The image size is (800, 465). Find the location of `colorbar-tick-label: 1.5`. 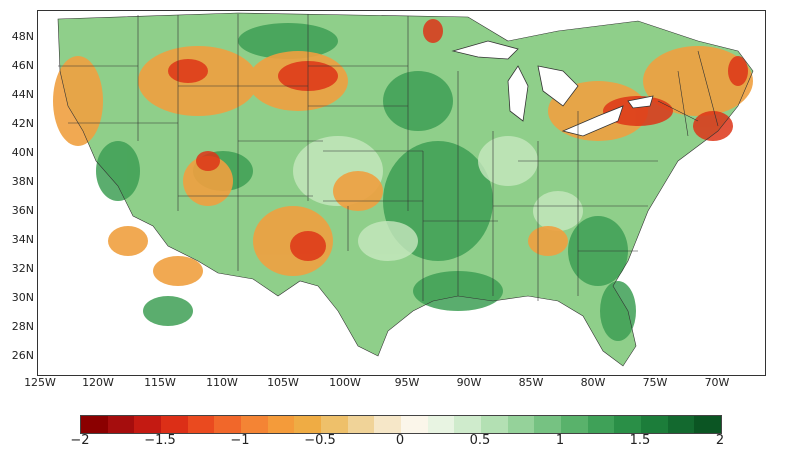

colorbar-tick-label: 1.5 is located at coordinates (640, 440).